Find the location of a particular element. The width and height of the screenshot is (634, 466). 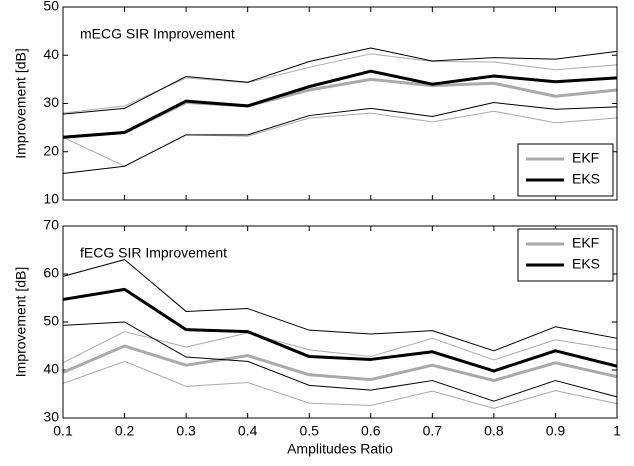

y-tick-label: 60 is located at coordinates (51, 273).